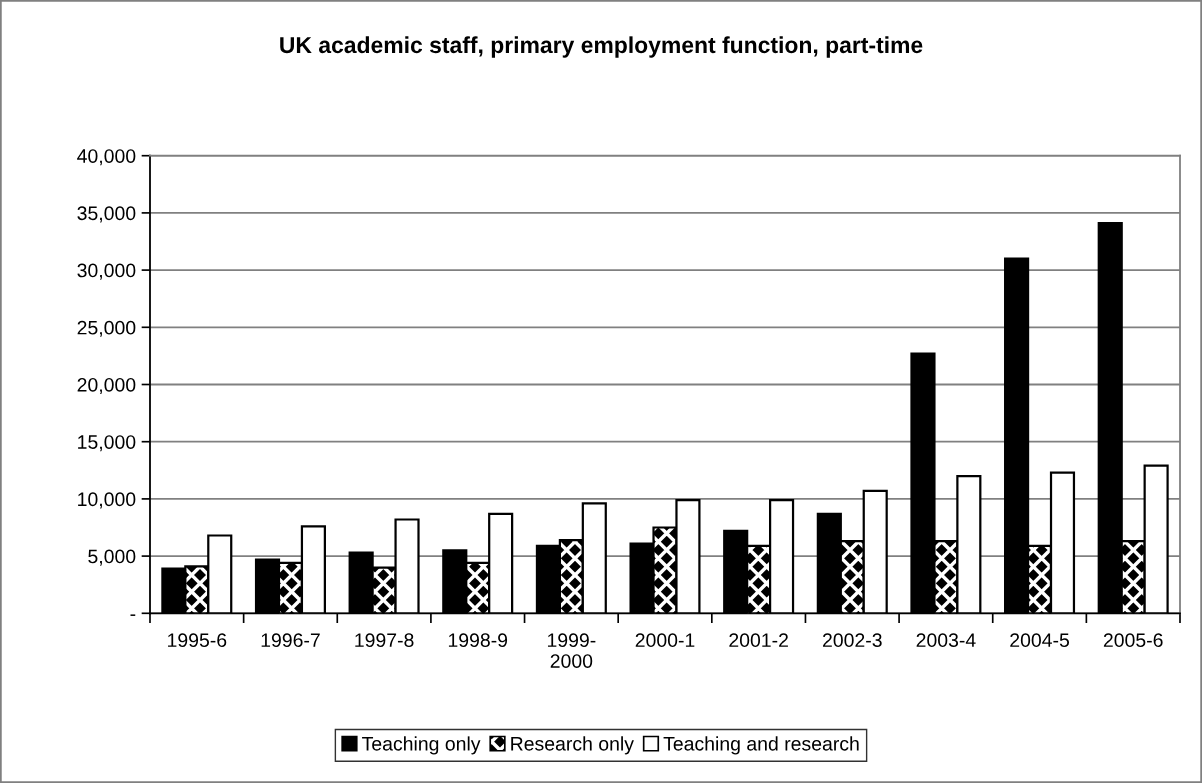 This screenshot has width=1202, height=783. I want to click on x-tick-label: 1997-8, so click(384, 640).